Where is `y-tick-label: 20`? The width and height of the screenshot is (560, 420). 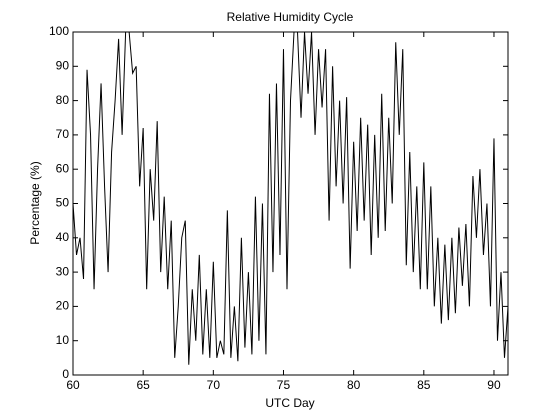
y-tick-label: 20 is located at coordinates (63, 306).